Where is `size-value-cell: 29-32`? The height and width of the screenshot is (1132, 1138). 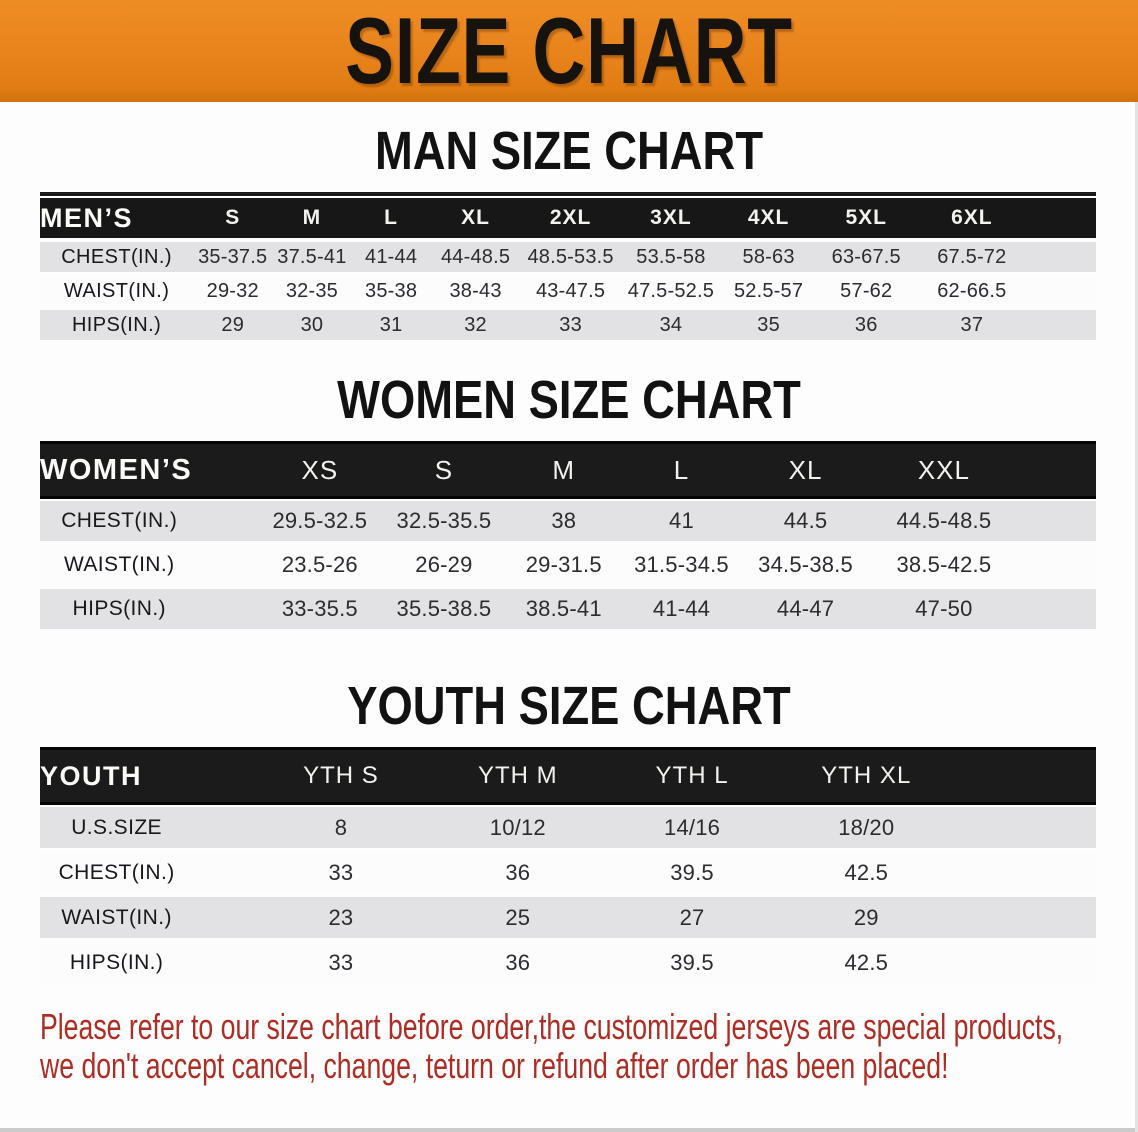 size-value-cell: 29-32 is located at coordinates (233, 291).